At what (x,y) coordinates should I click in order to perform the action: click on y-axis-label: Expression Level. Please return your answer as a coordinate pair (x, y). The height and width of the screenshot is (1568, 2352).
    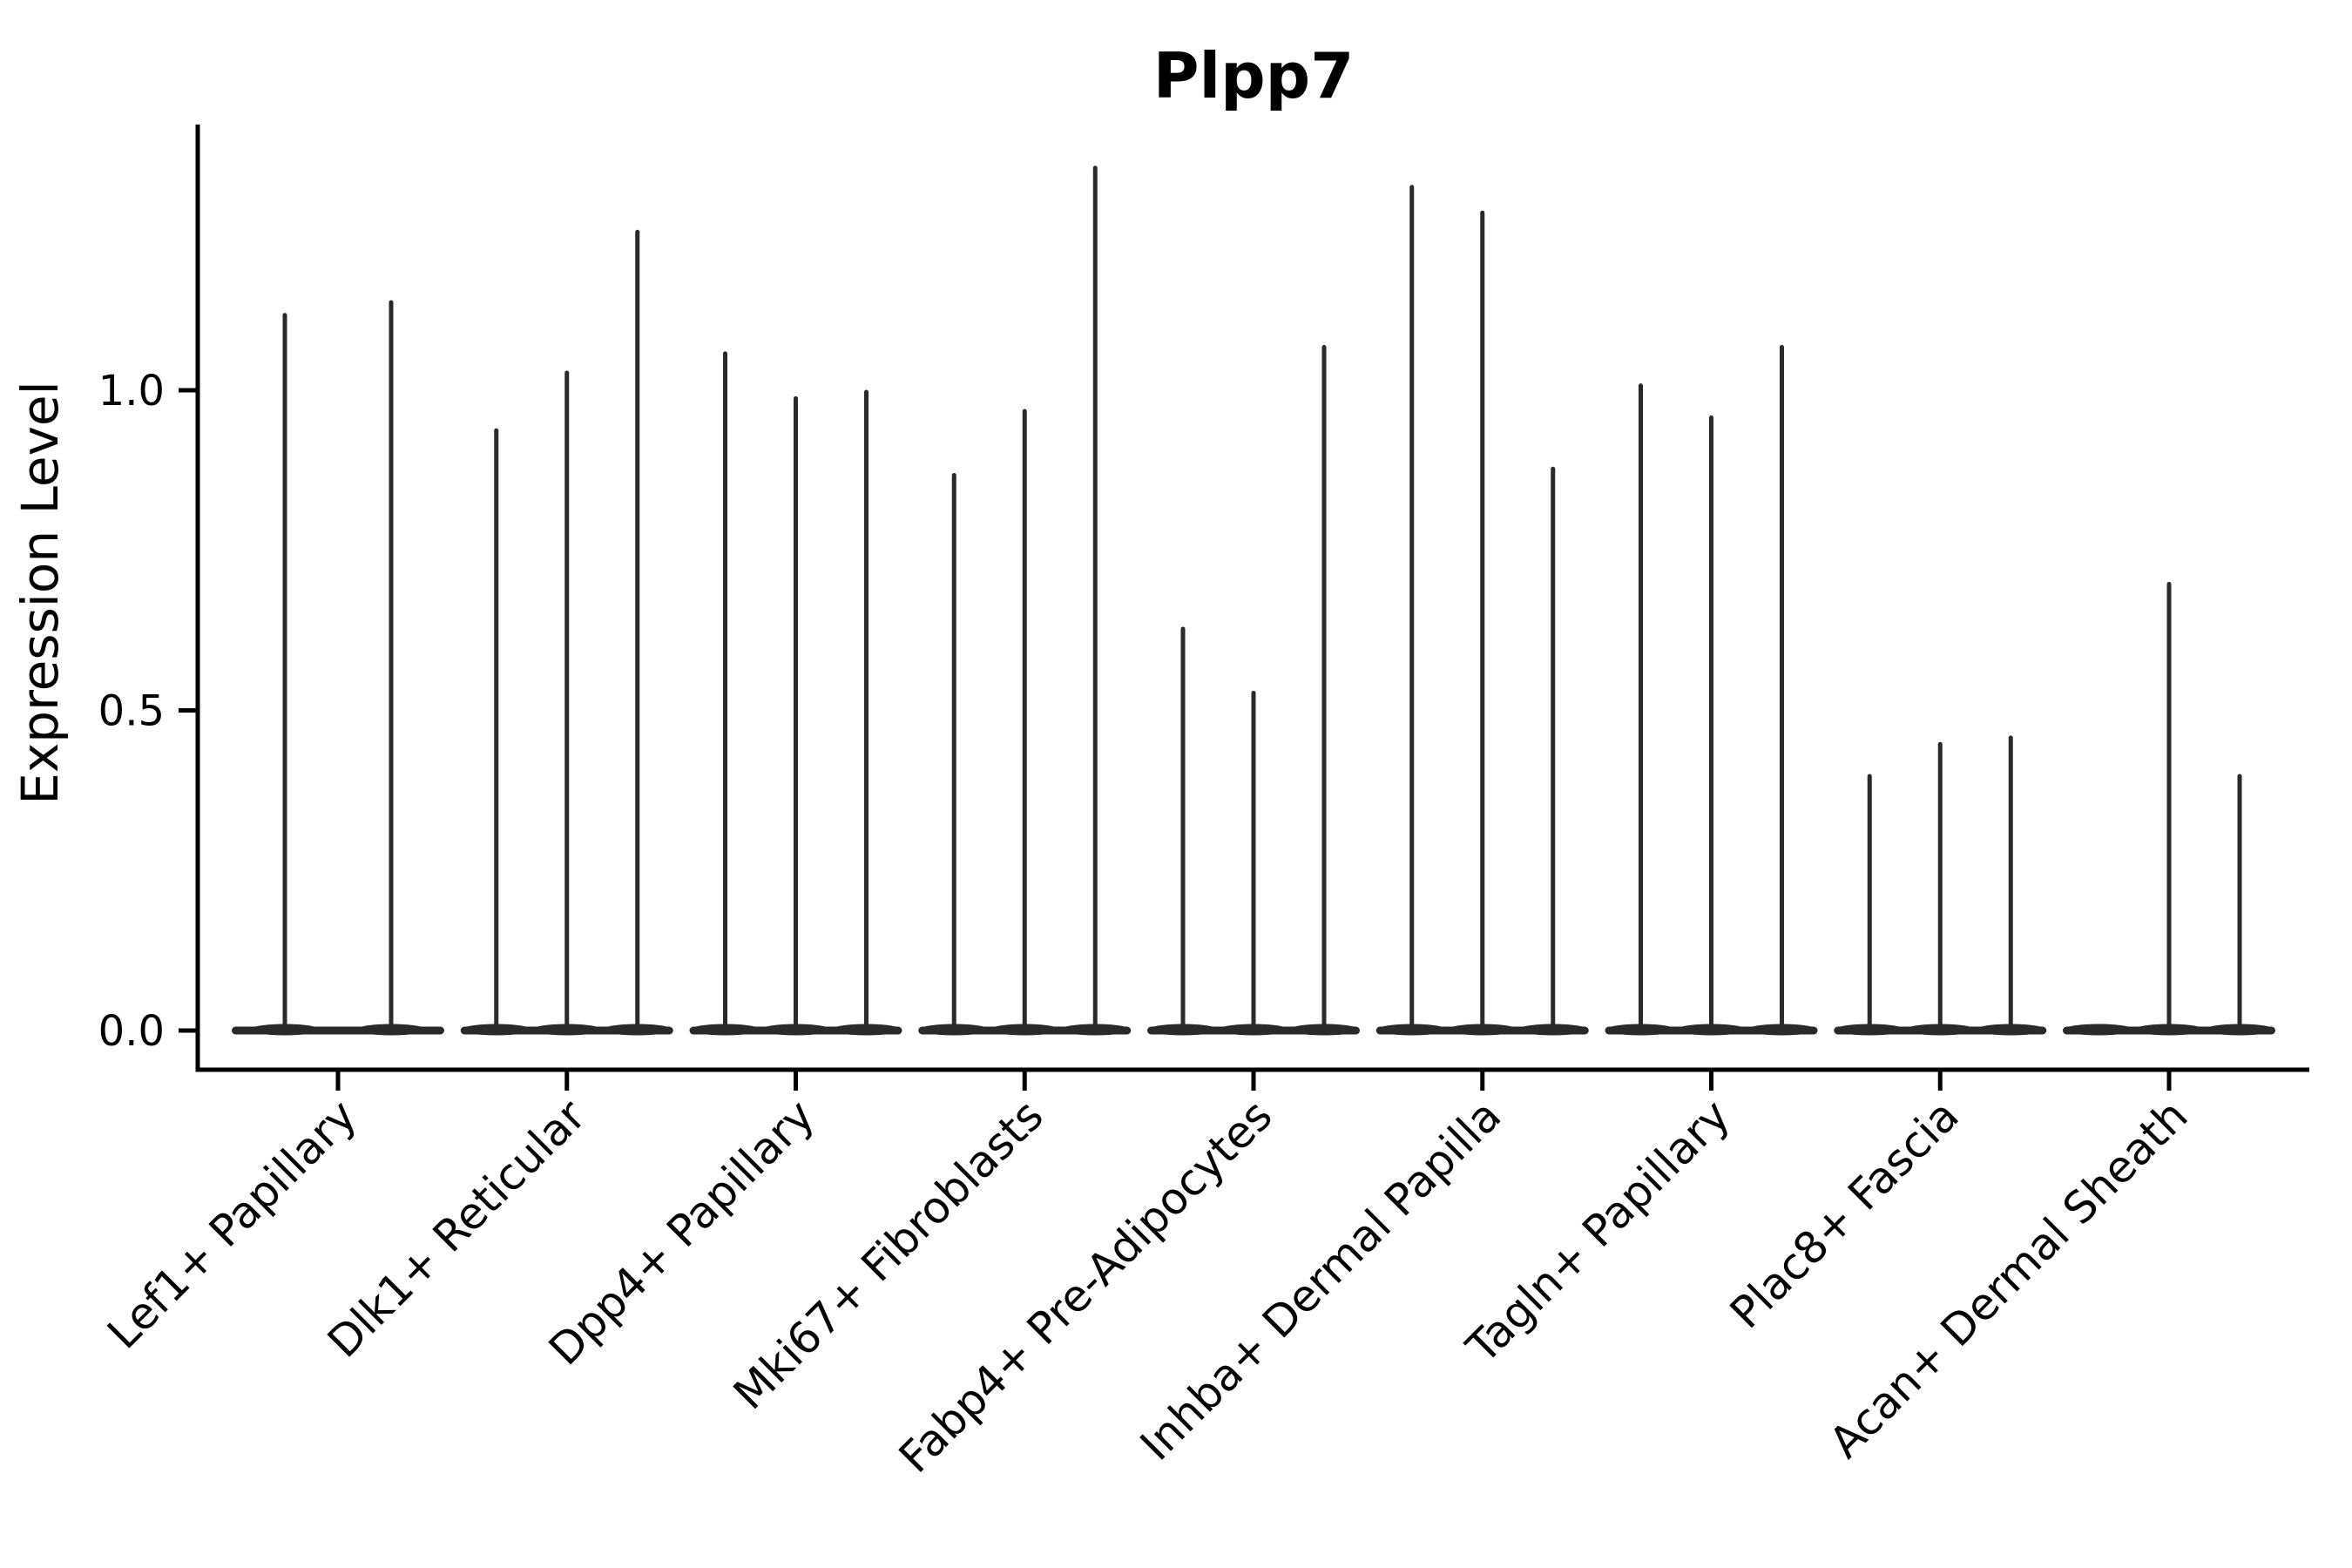
    Looking at the image, I should click on (40, 592).